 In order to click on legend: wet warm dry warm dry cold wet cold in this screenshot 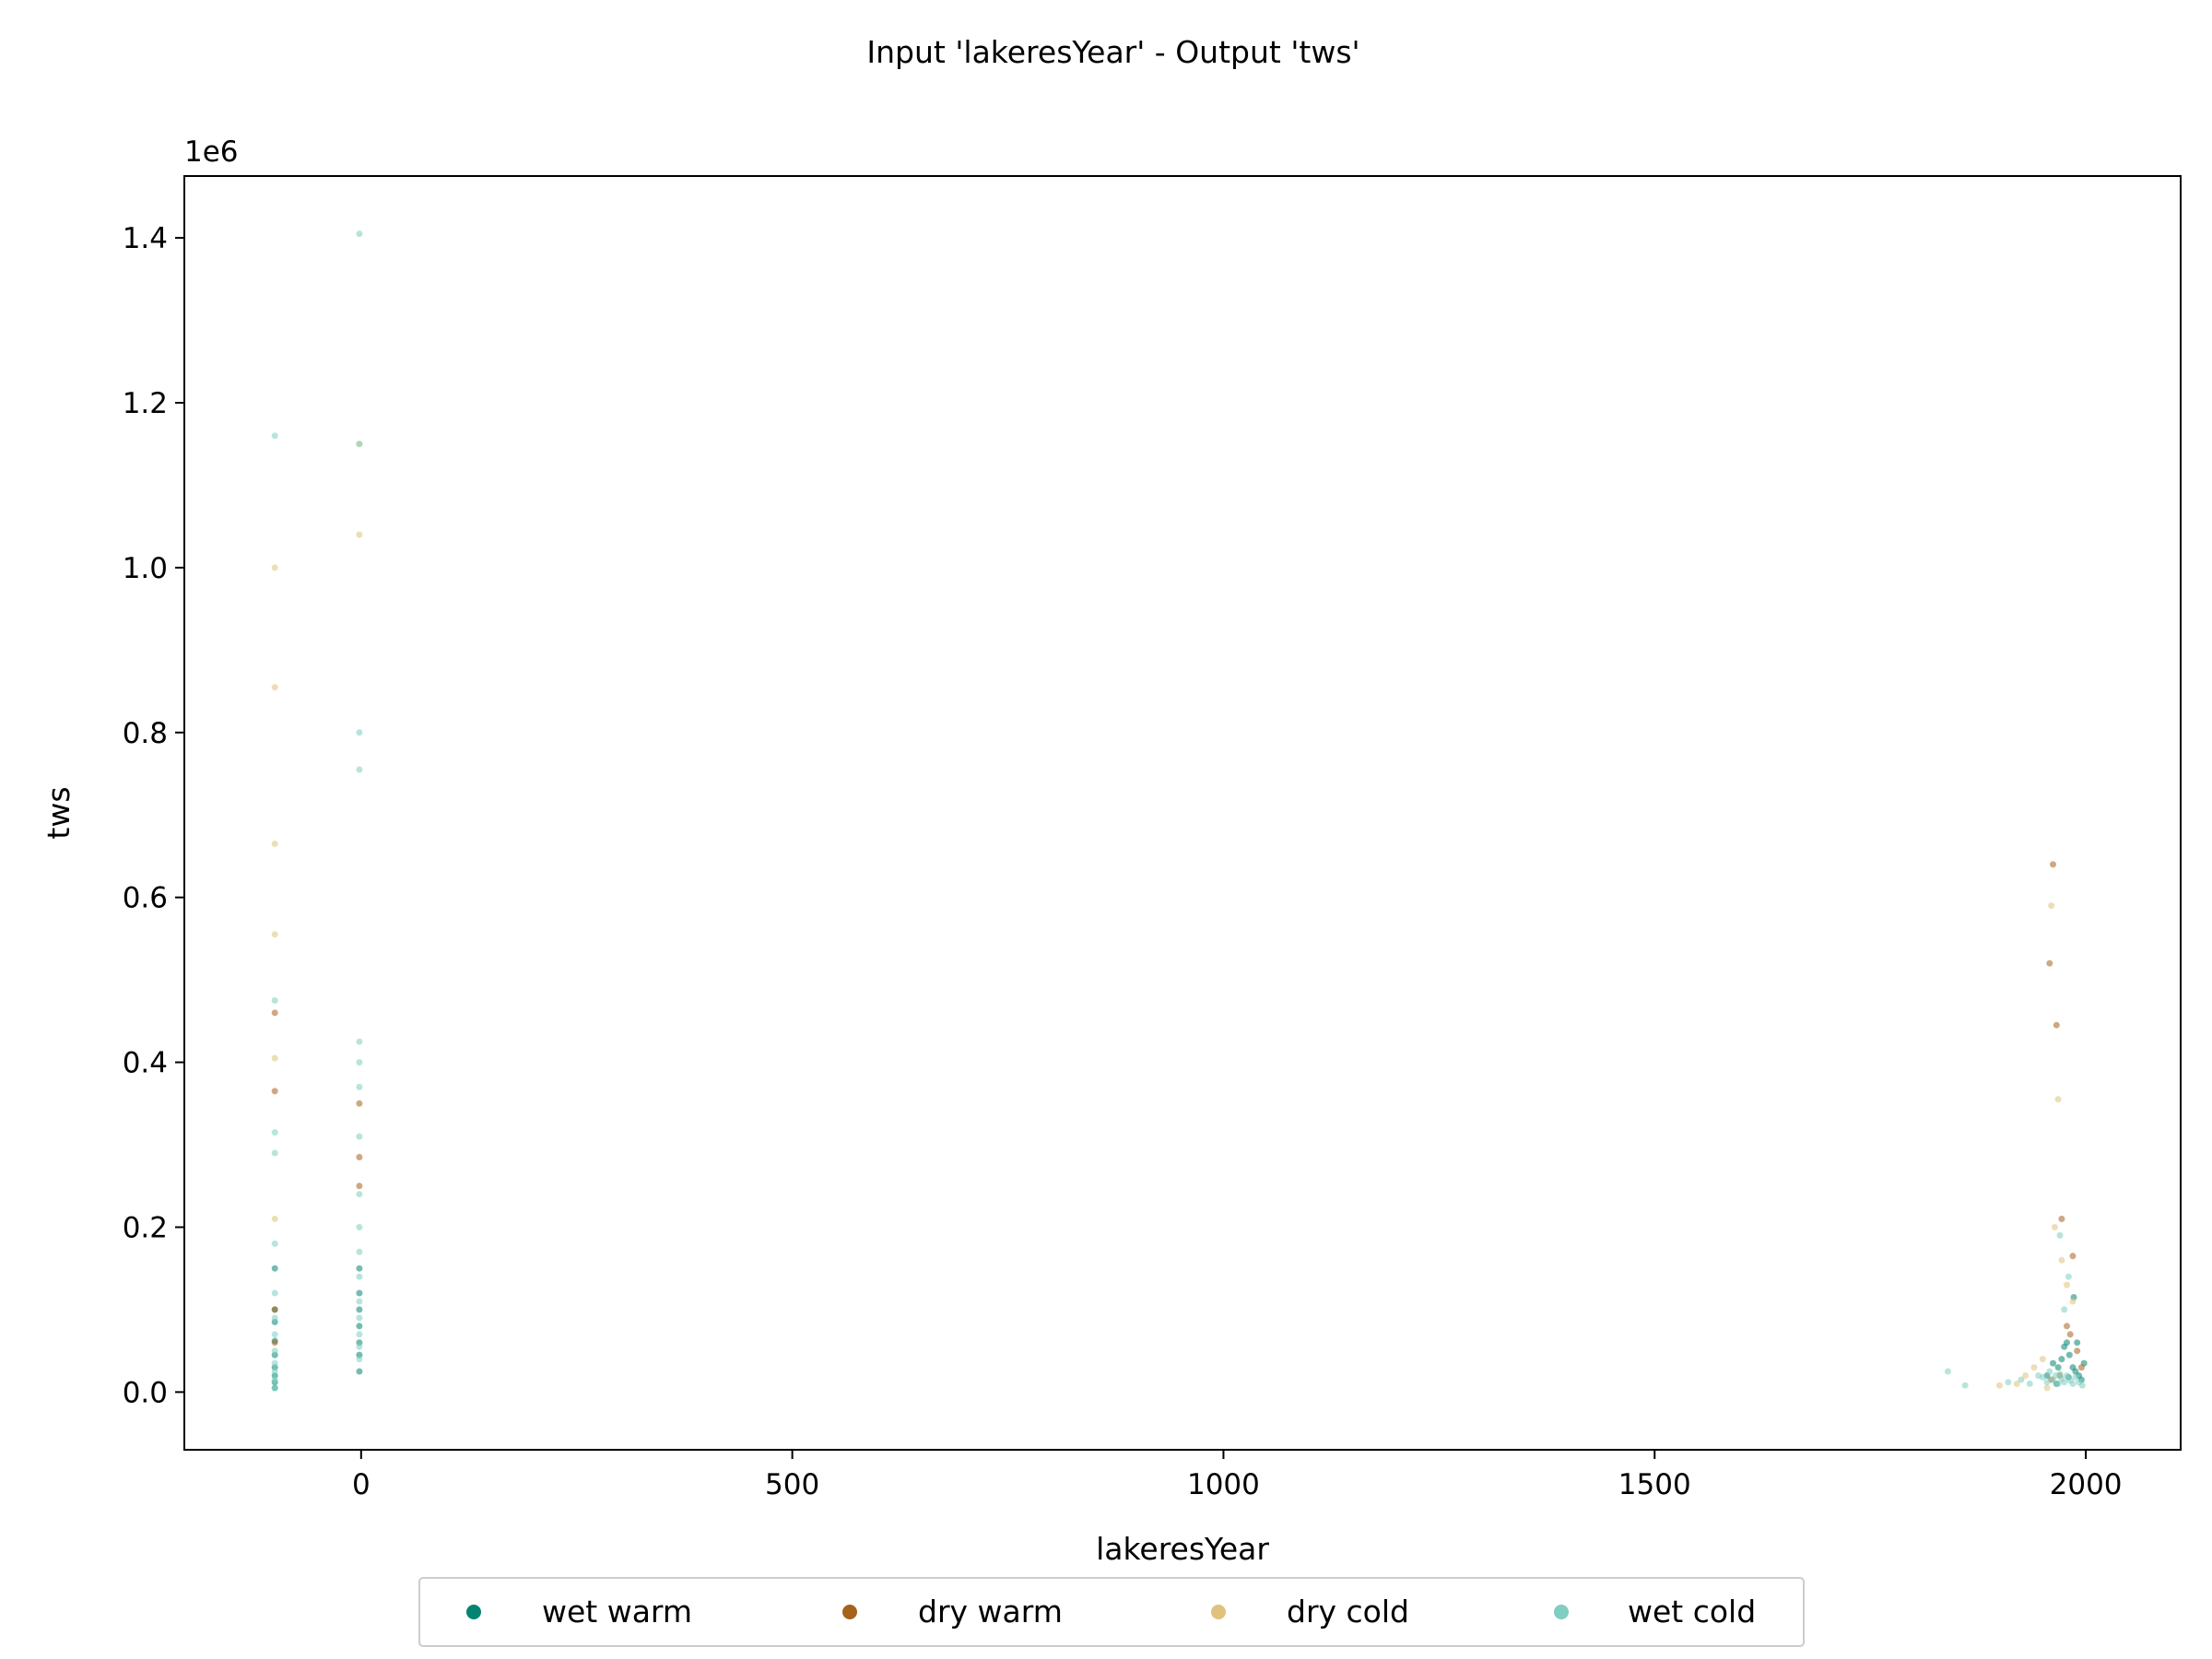, I will do `click(1111, 1612)`.